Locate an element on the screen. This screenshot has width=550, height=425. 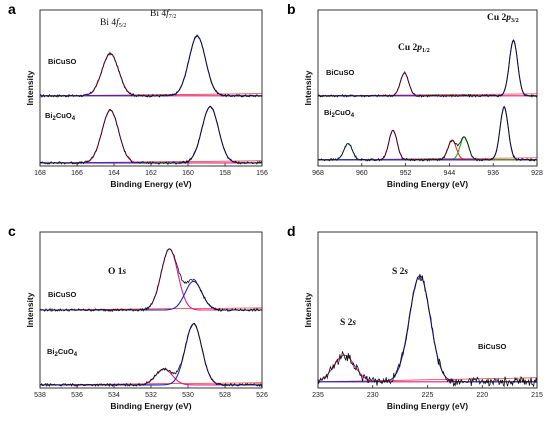
x-tick-label: 158 is located at coordinates (225, 173).